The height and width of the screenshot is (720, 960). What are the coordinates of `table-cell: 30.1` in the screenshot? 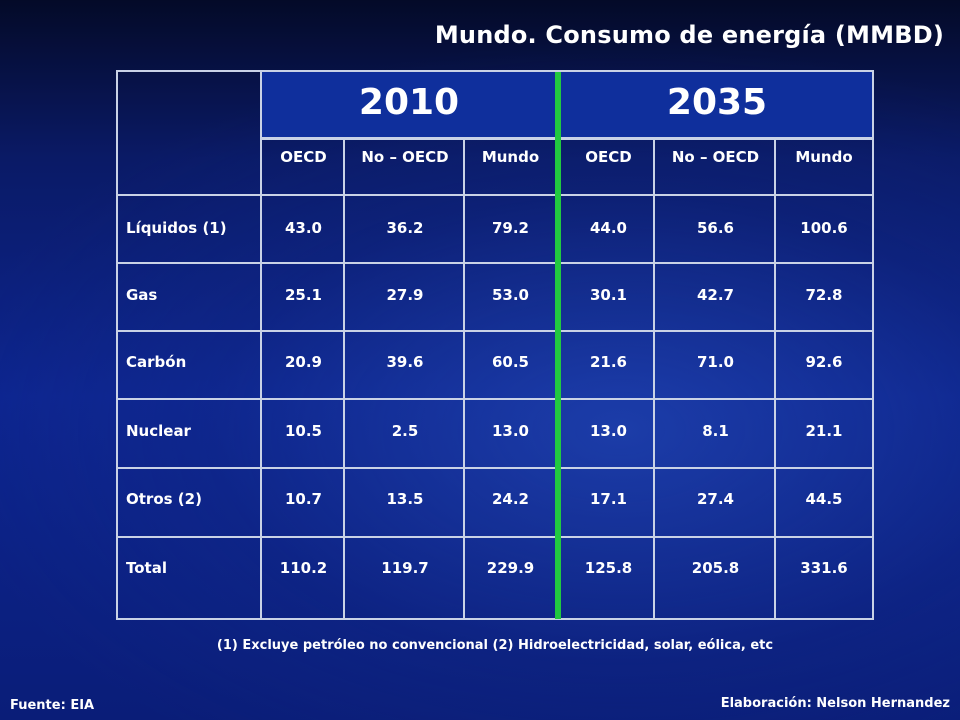 It's located at (608, 295).